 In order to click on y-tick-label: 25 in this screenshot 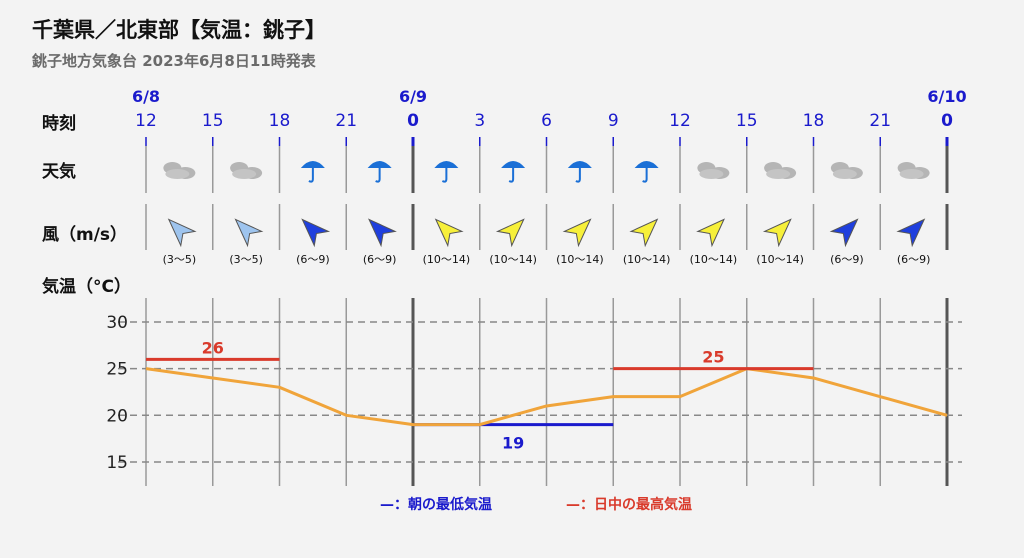, I will do `click(117, 370)`.